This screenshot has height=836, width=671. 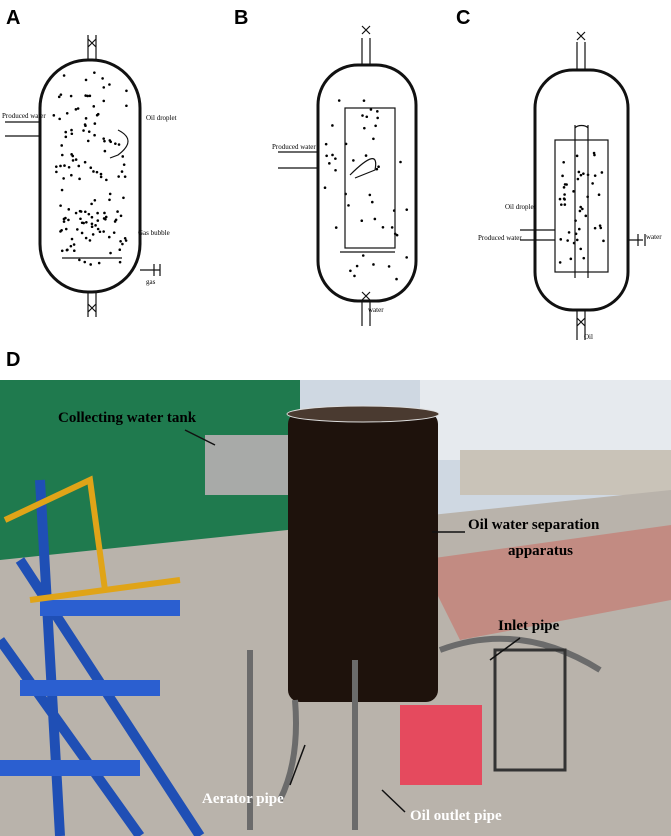 I want to click on annotation: water, so click(x=654, y=237).